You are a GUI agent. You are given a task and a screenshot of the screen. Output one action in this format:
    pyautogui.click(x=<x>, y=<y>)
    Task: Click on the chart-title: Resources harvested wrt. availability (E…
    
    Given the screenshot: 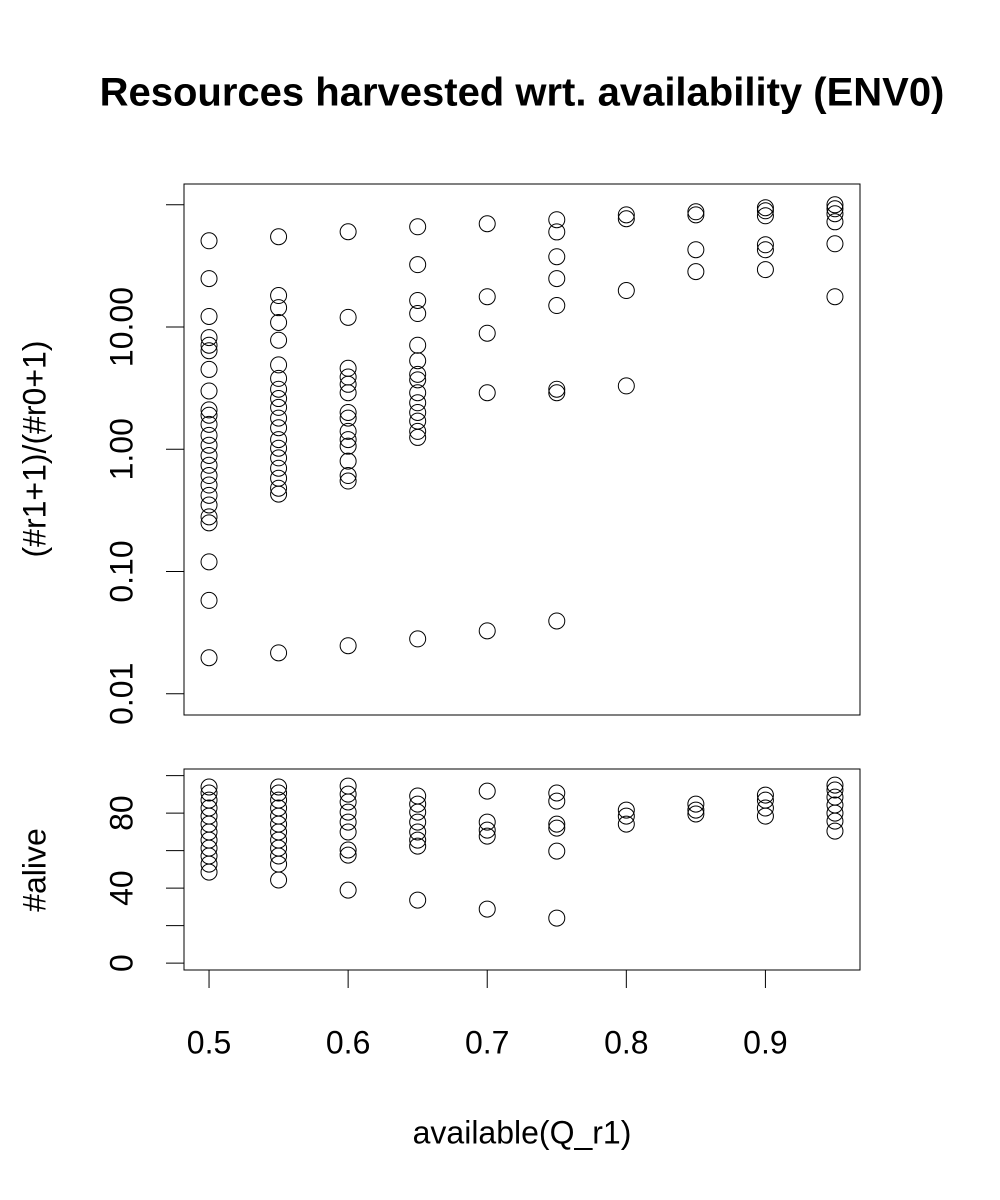 What is the action you would take?
    pyautogui.click(x=522, y=93)
    